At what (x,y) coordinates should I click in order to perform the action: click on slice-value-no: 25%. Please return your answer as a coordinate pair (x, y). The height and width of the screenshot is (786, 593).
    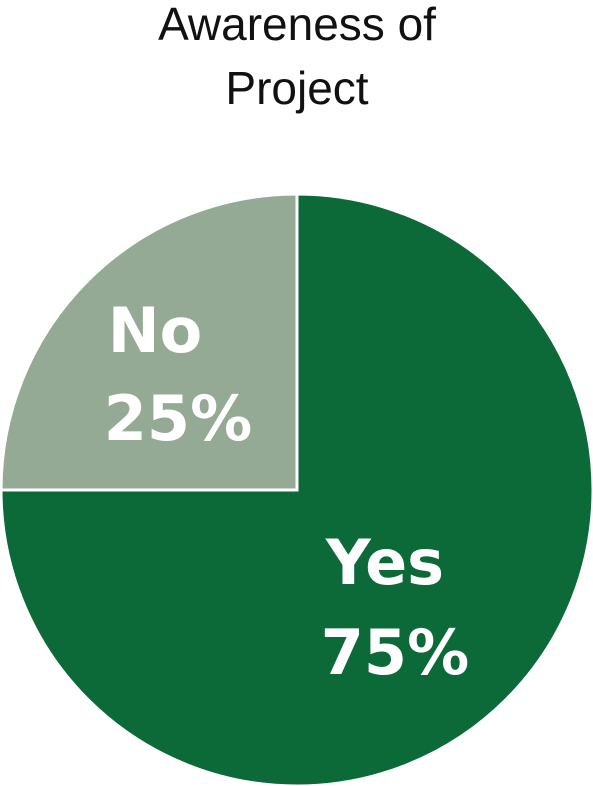
    Looking at the image, I should click on (178, 418).